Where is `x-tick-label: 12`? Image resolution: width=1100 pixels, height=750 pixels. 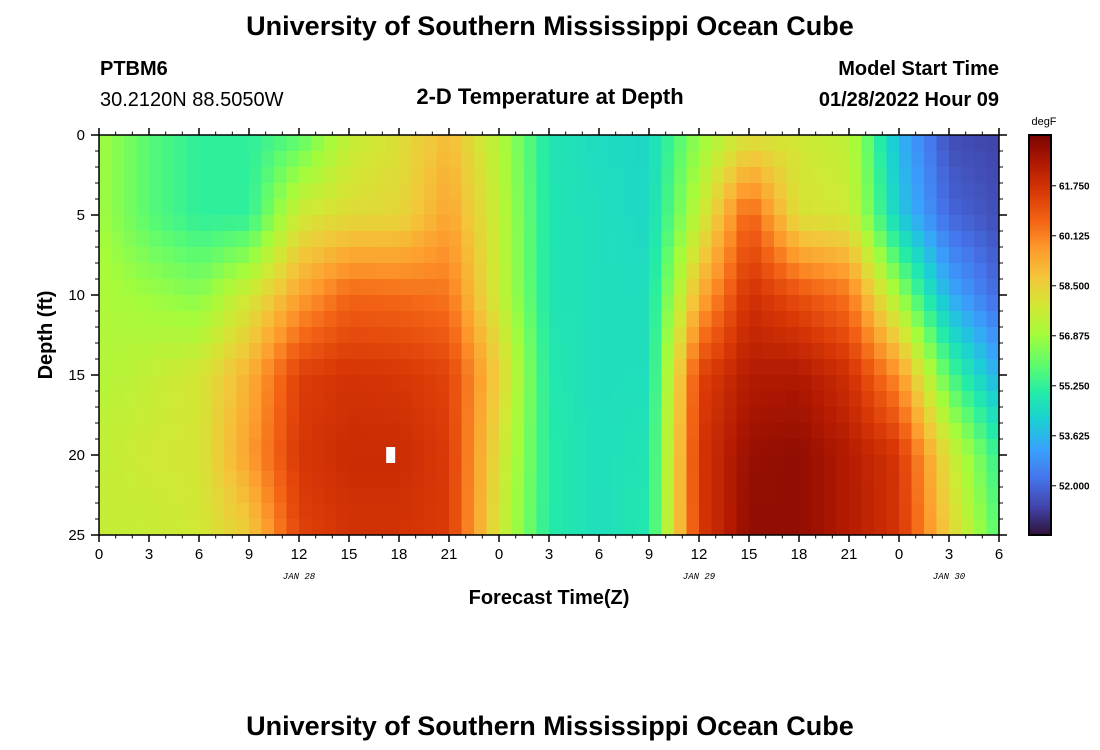 x-tick-label: 12 is located at coordinates (299, 554).